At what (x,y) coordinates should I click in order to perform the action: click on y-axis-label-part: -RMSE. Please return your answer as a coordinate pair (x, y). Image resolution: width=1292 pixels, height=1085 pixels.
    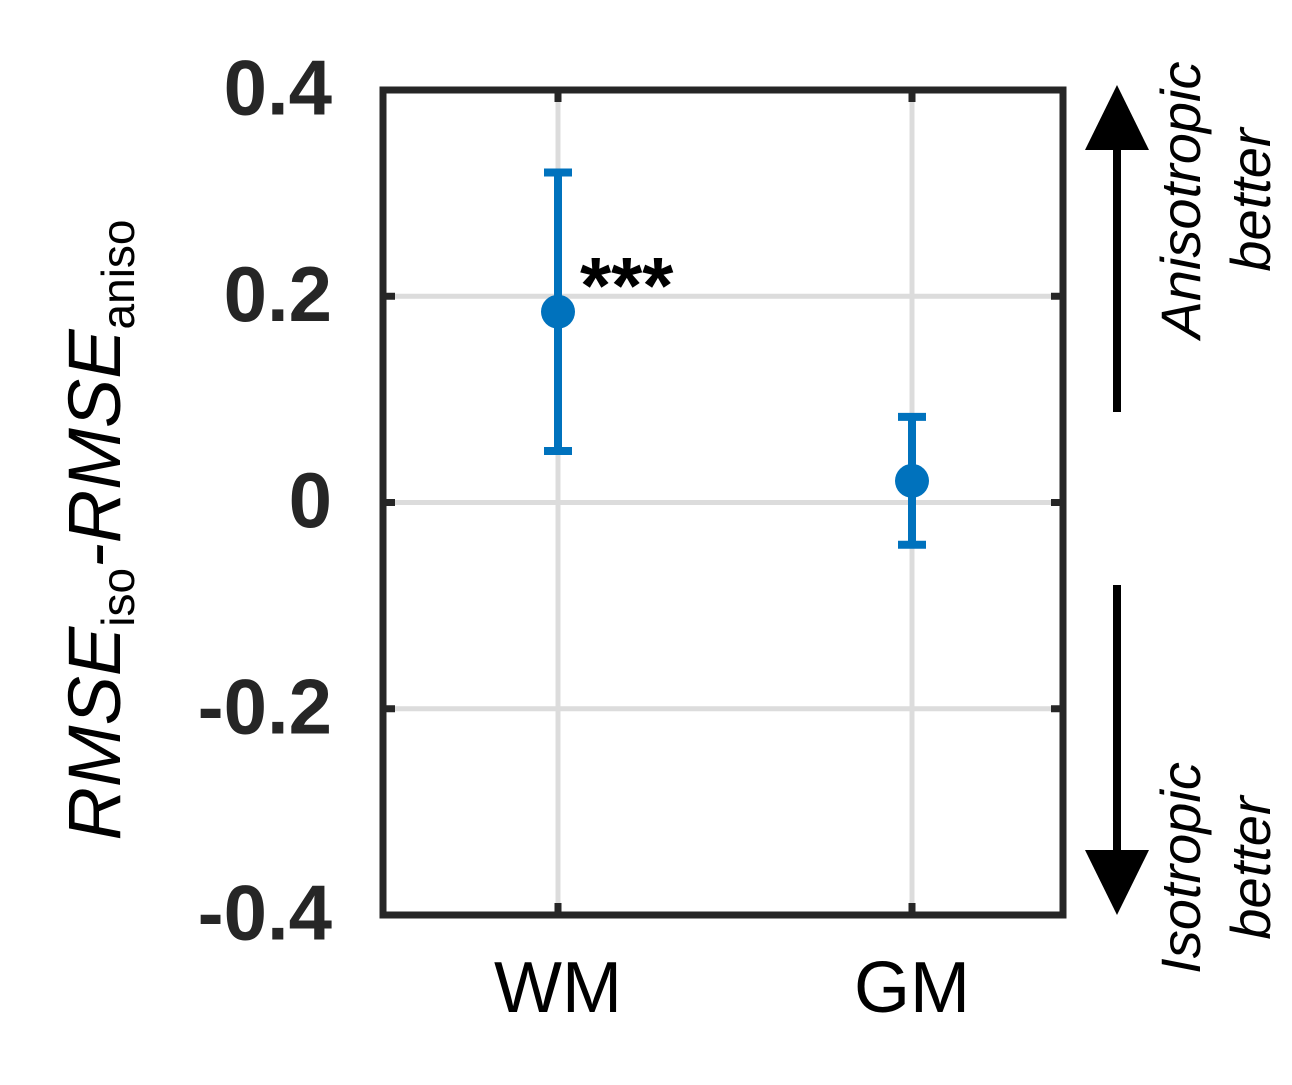
    Looking at the image, I should click on (94, 448).